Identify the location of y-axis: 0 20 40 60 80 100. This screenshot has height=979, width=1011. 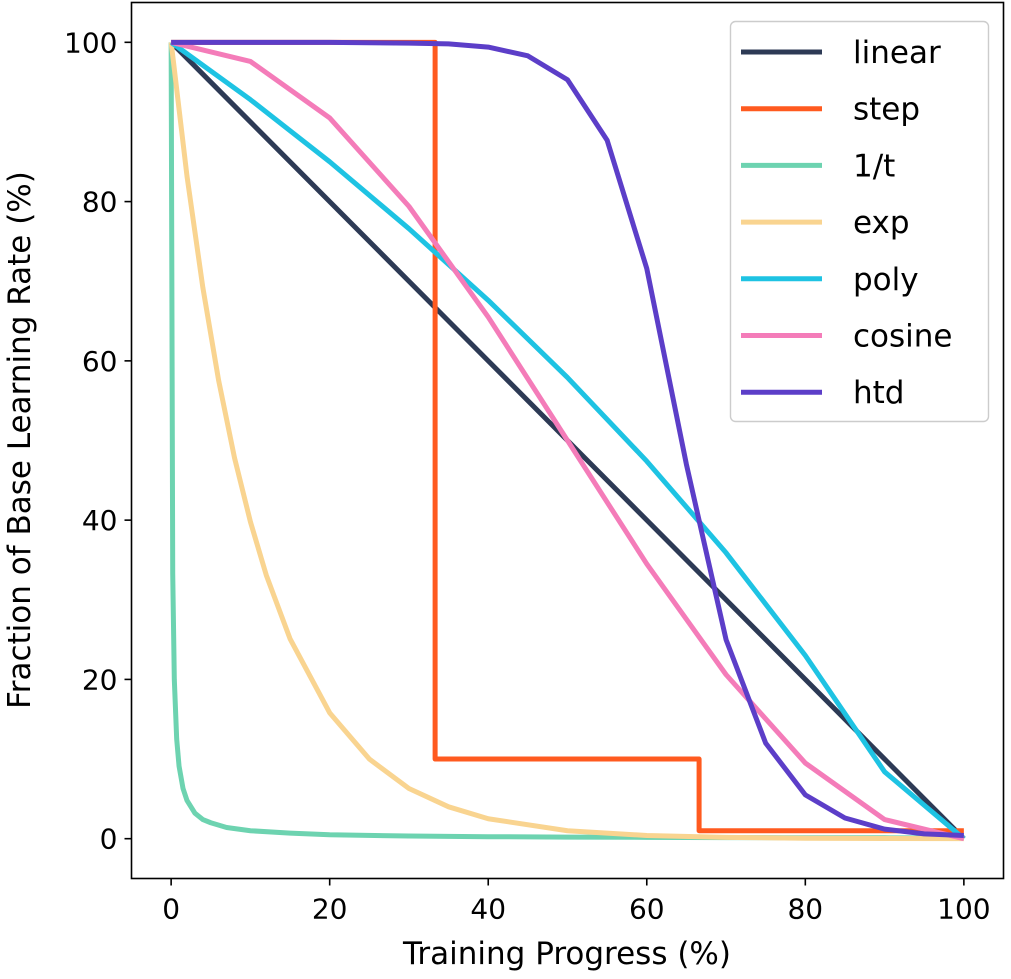
(98, 441).